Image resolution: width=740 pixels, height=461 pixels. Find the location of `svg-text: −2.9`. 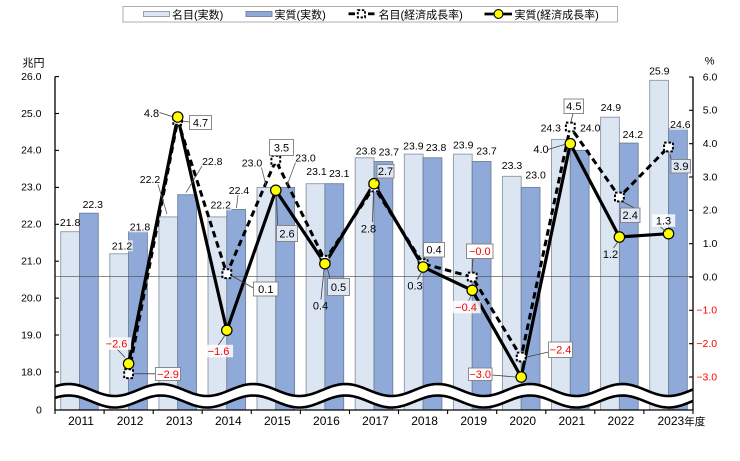

svg-text: −2.9 is located at coordinates (168, 375).